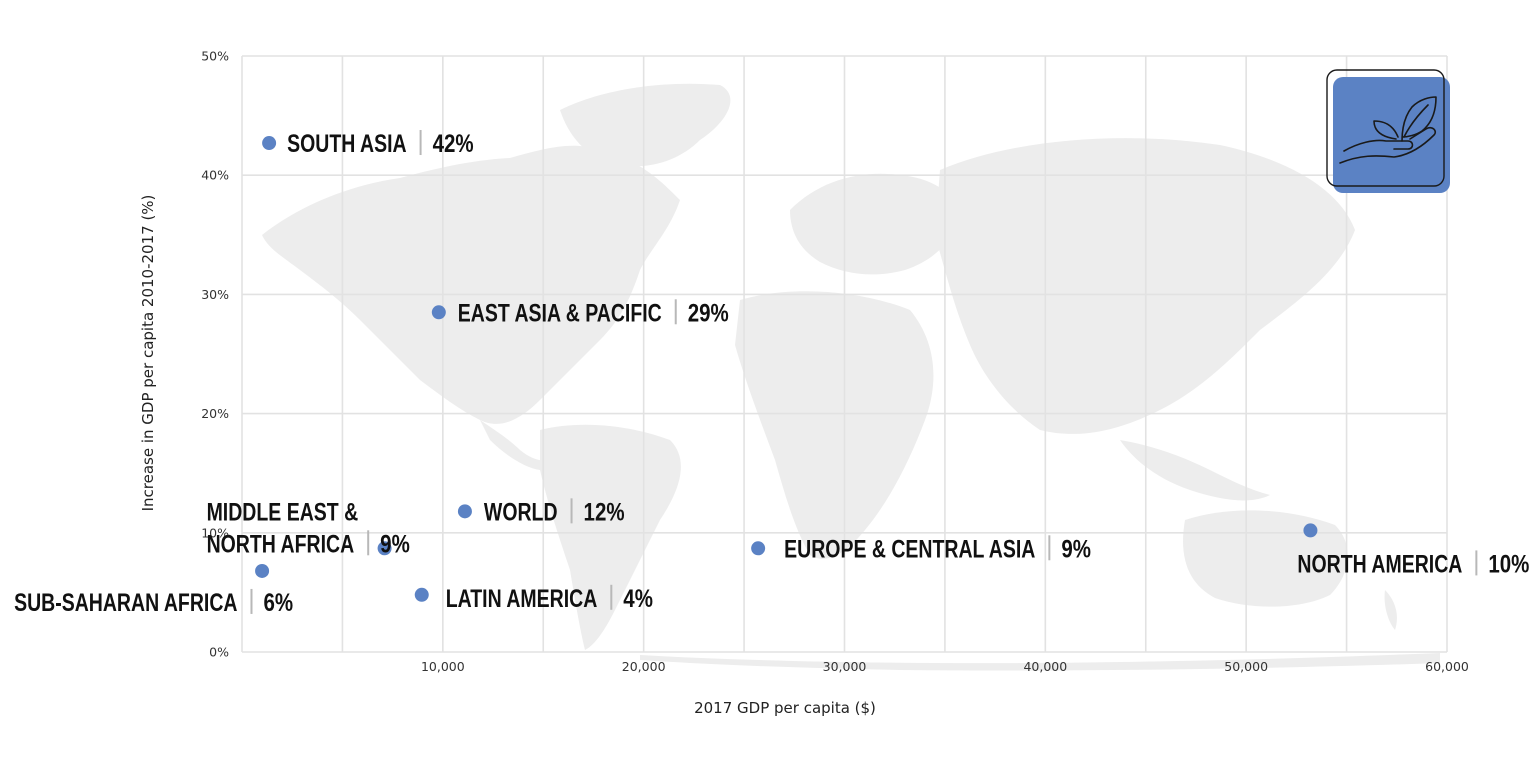 The width and height of the screenshot is (1540, 763). Describe the element at coordinates (1195, 470) in the screenshot. I see `map-southeast-asia` at that location.